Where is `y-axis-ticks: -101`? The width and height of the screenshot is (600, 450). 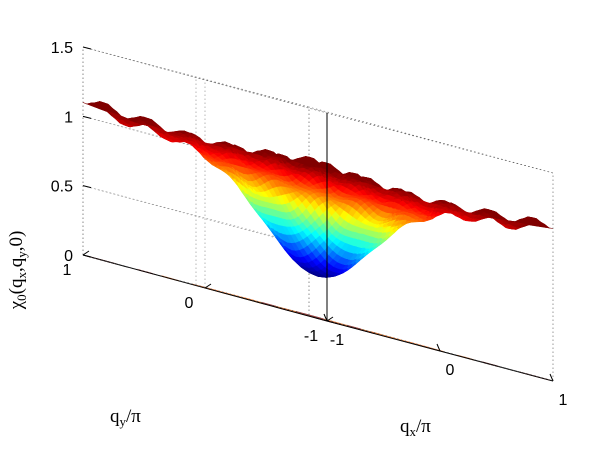
y-axis-ticks: -101 is located at coordinates (198, 297).